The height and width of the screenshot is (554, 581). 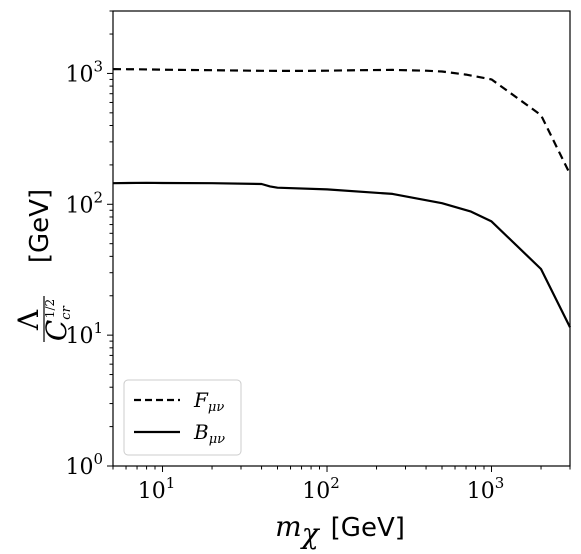 I want to click on y-label-denominator: Ccr1/2, so click(x=57, y=320).